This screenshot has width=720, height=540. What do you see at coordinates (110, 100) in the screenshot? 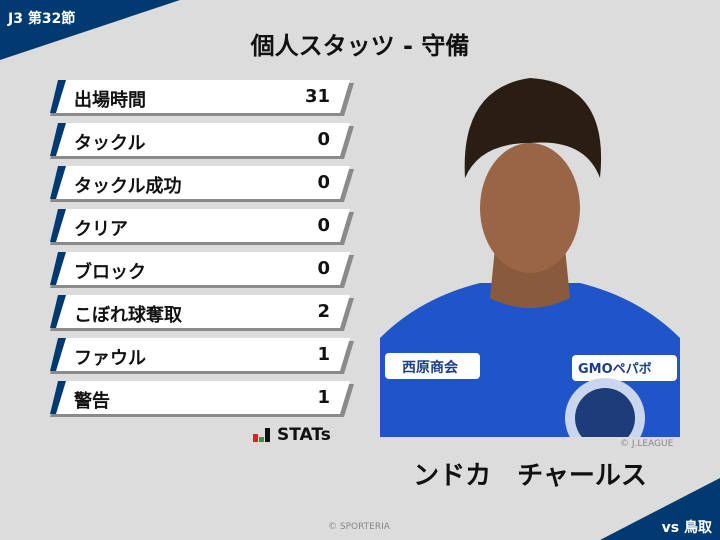
I see `stat-label: 出場時間` at bounding box center [110, 100].